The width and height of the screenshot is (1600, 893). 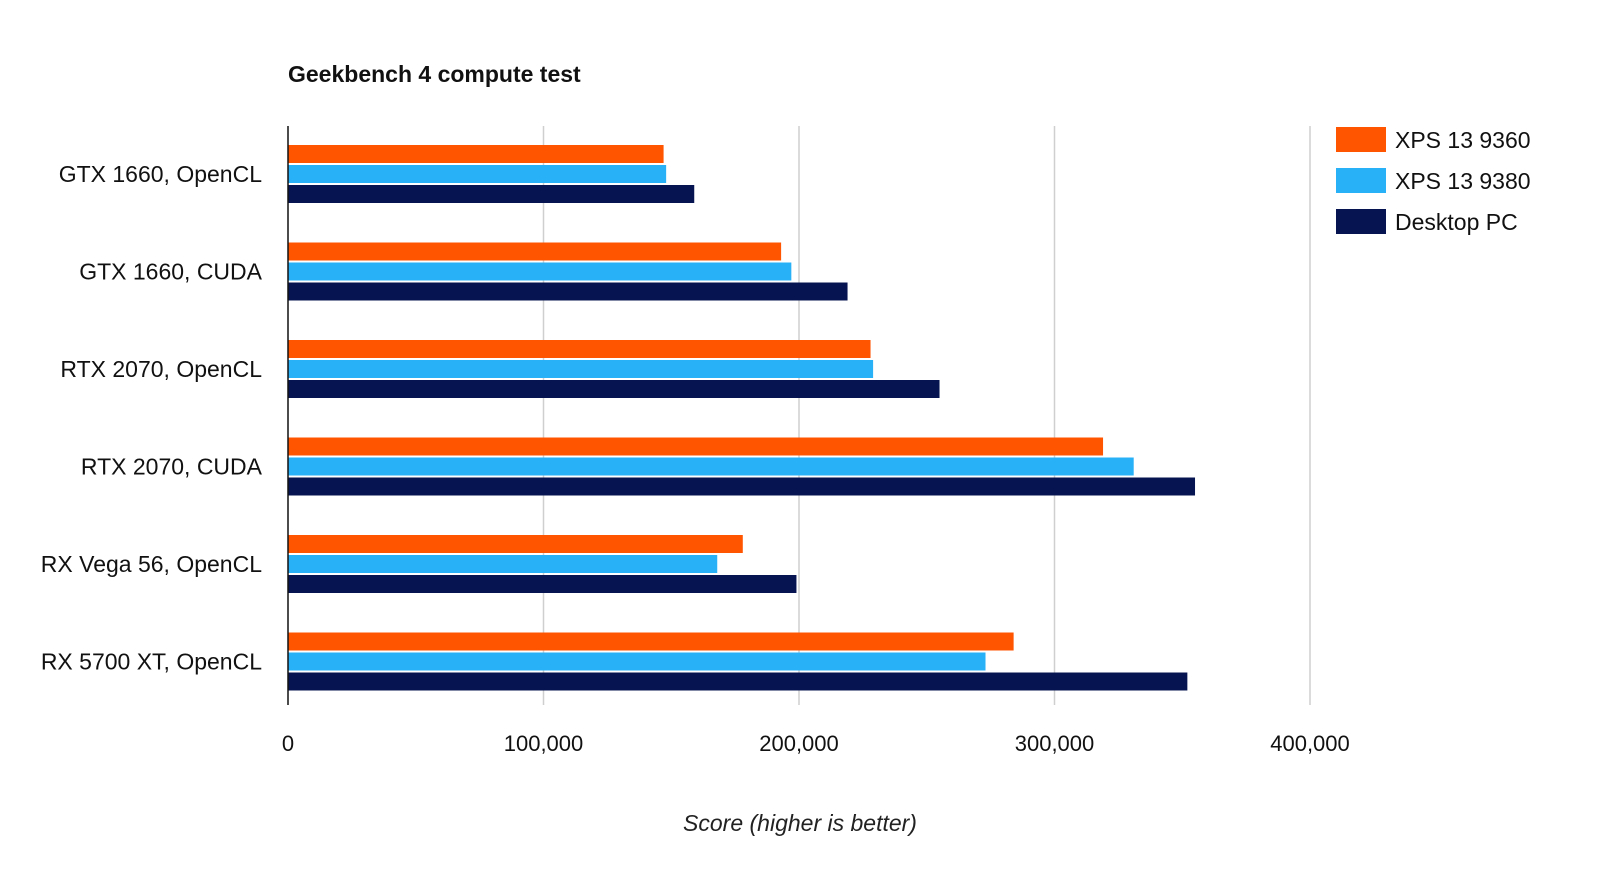 I want to click on category-label: RTX 2070, OpenCL, so click(x=161, y=369).